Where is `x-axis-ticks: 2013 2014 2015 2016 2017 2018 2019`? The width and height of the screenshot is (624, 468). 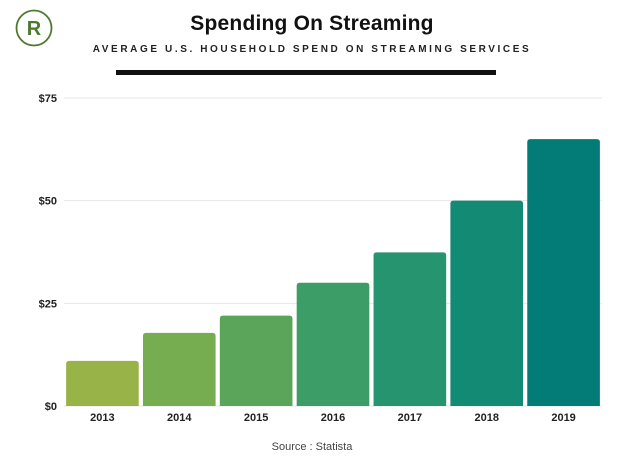
x-axis-ticks: 2013 2014 2015 2016 2017 2018 2019 is located at coordinates (333, 418).